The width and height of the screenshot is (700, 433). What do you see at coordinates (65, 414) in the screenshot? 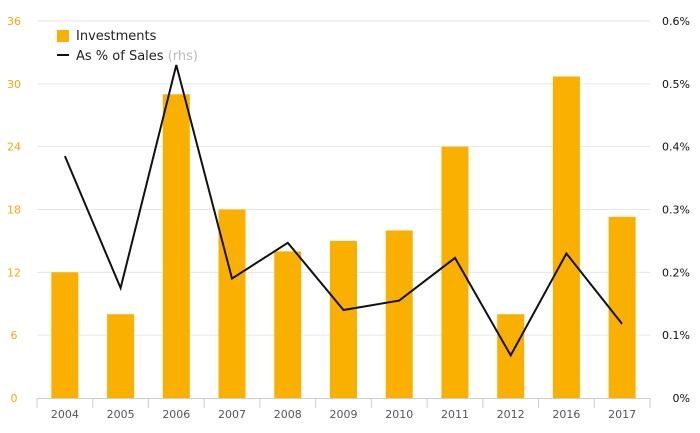
I see `x-tick-label: 2004` at bounding box center [65, 414].